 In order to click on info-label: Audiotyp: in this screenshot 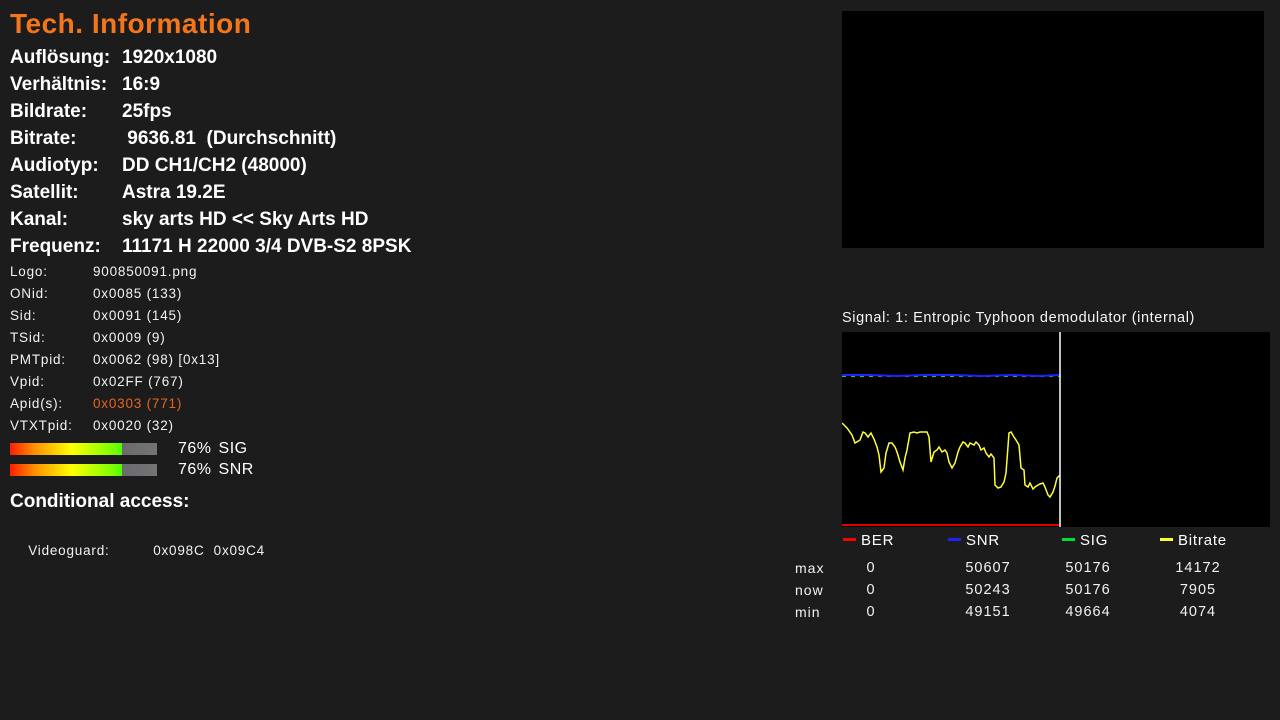, I will do `click(54, 165)`.